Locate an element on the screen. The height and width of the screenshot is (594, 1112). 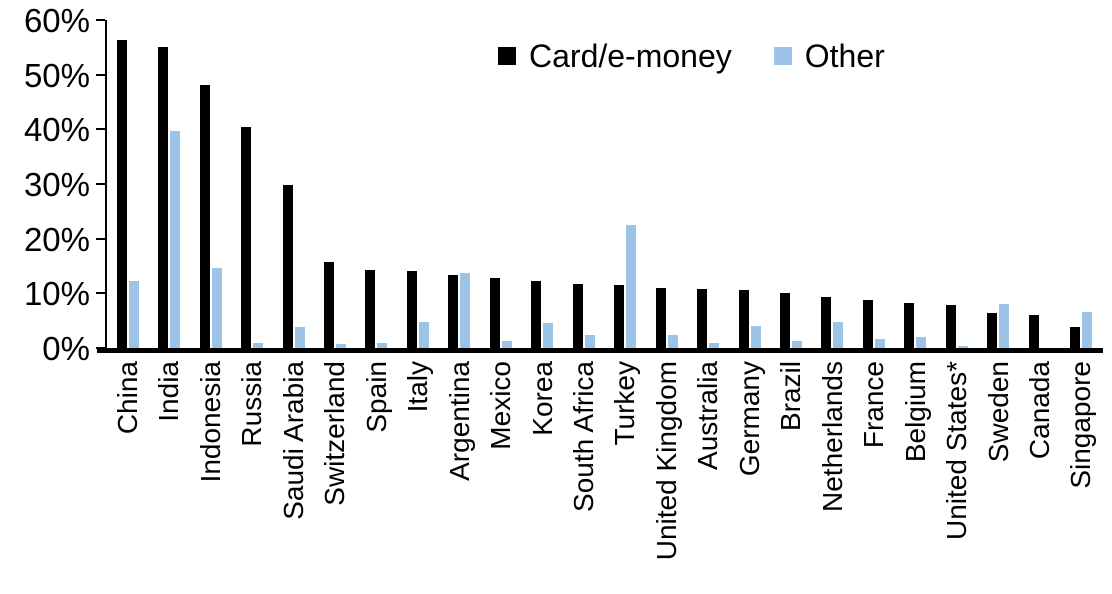
bar-group-united-states is located at coordinates (956, 184).